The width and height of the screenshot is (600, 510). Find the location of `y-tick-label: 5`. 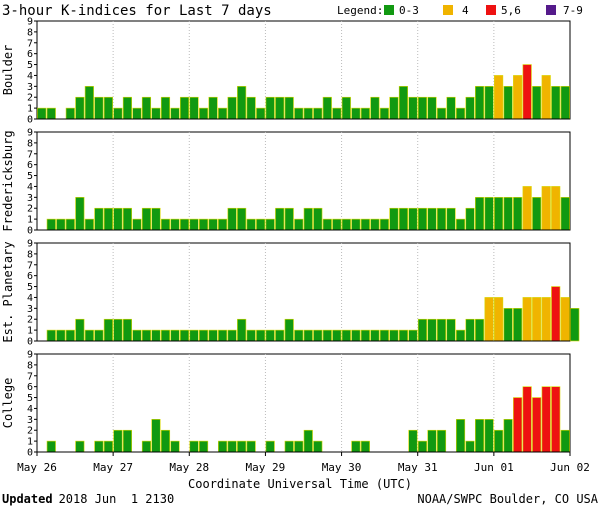

y-tick-label: 5 is located at coordinates (30, 398).